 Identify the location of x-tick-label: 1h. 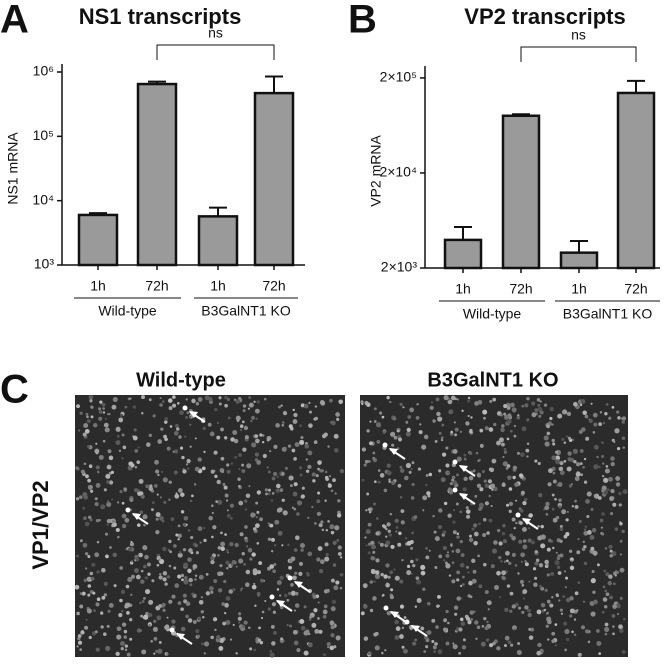
(218, 286).